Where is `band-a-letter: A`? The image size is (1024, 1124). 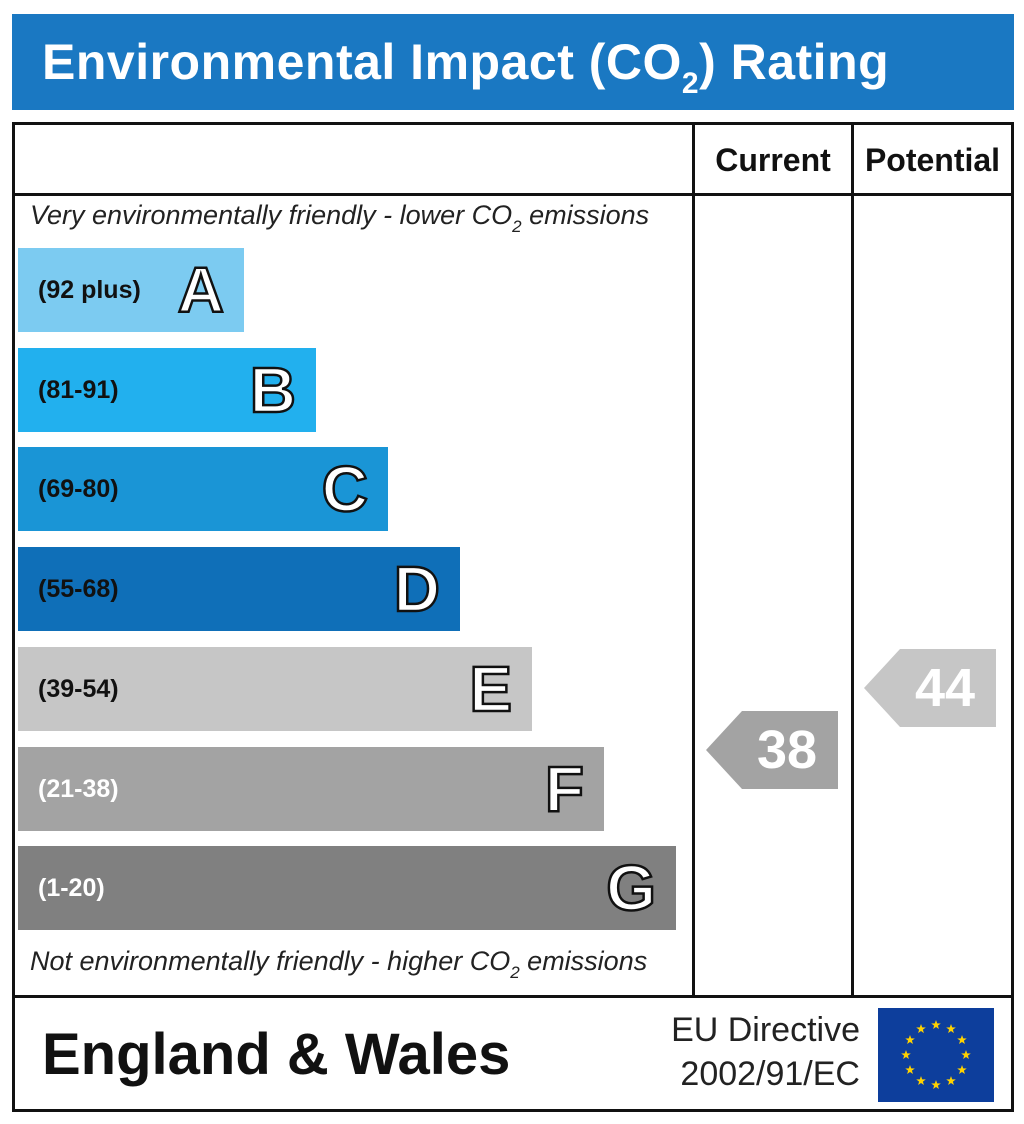 band-a-letter: A is located at coordinates (201, 290).